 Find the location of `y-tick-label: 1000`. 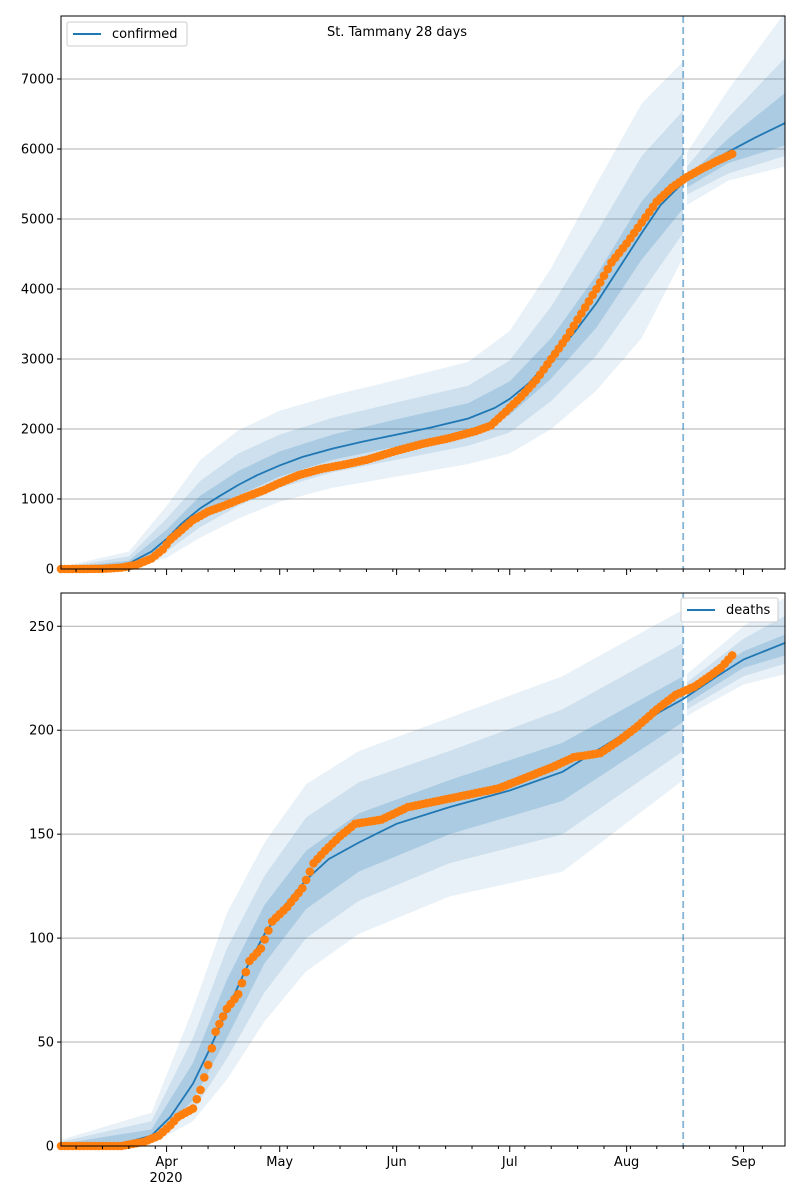

y-tick-label: 1000 is located at coordinates (37, 500).